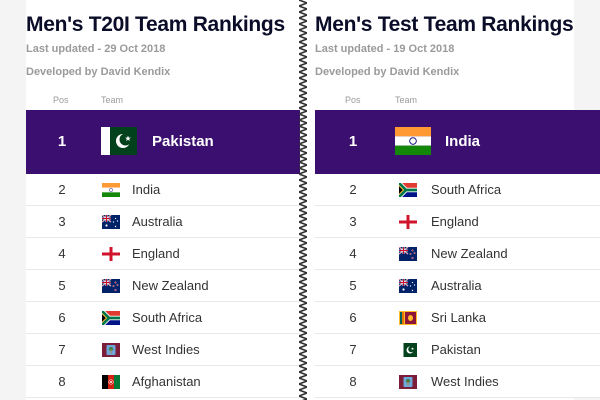  I want to click on last-updated: Last updated - 19 Oct 2018, so click(385, 49).